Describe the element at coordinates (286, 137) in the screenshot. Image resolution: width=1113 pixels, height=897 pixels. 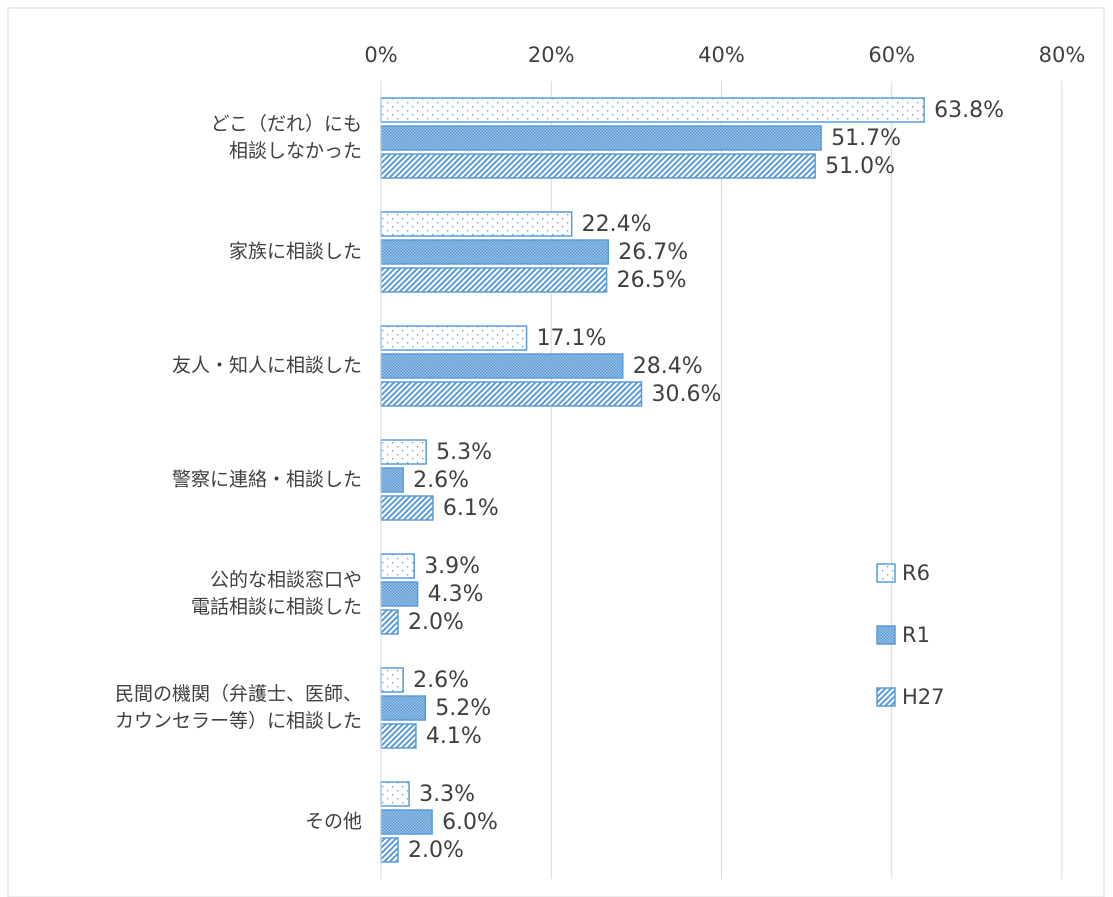
I see `y-tick-label: どこ（だれ）にも 相談しなかった` at that location.